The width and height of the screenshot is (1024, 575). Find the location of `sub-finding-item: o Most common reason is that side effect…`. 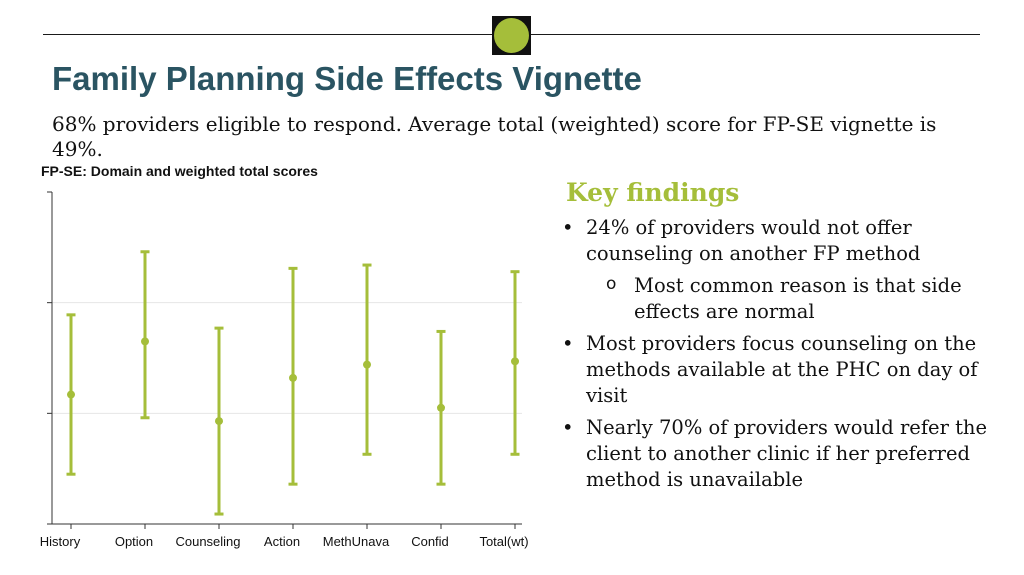

sub-finding-item: o Most common reason is that side effect… is located at coordinates (782, 299).